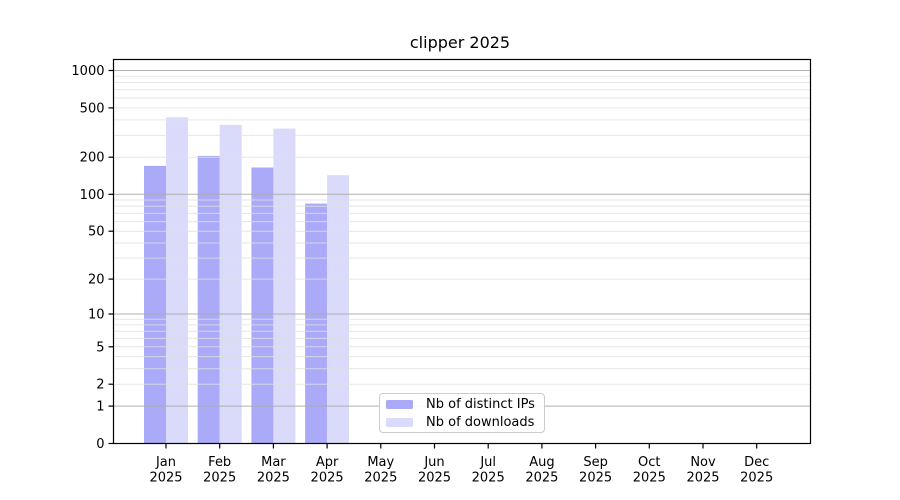 This screenshot has height=500, width=900. I want to click on legend-label-distinct-ips: Nb of distinct IPs, so click(480, 404).